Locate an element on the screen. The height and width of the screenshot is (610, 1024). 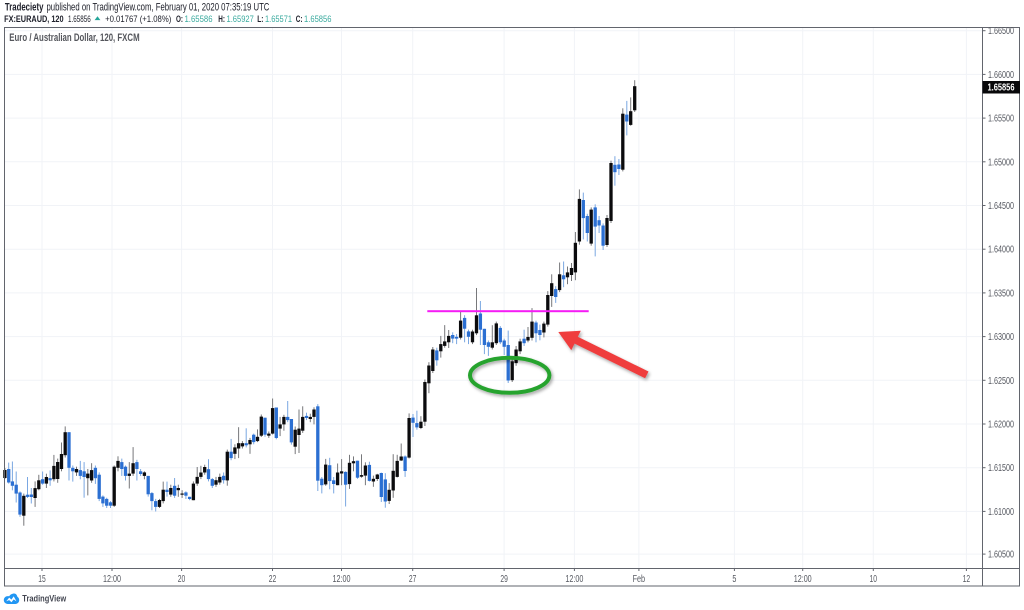
svg-text: 1.66000 is located at coordinates (1001, 75).